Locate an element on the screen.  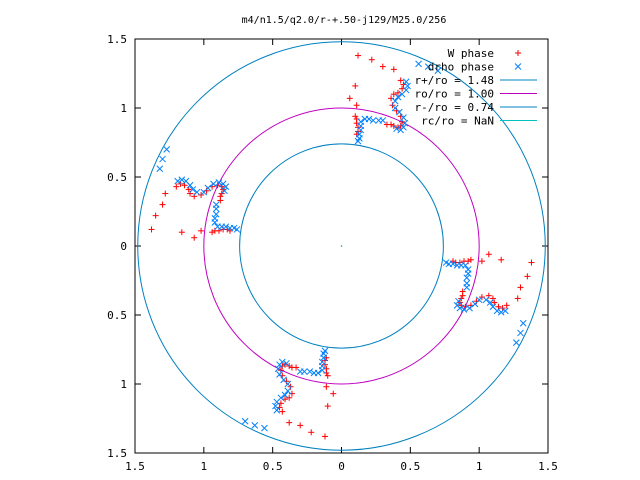
y-tick-label: 0 is located at coordinates (123, 246).